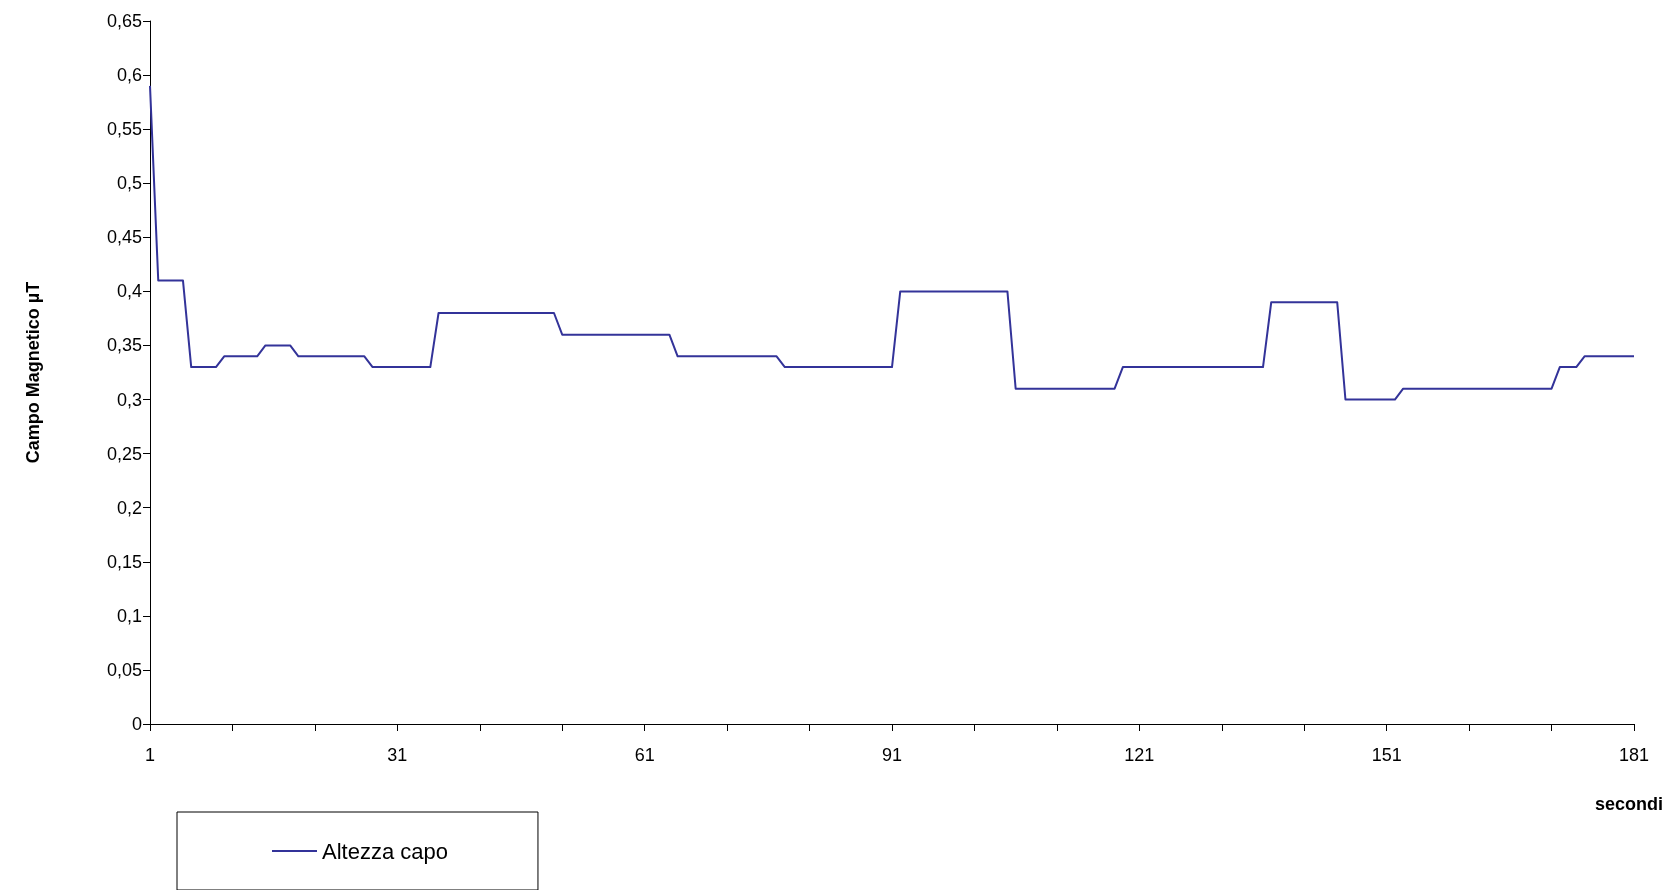 This screenshot has height=890, width=1671. What do you see at coordinates (124, 453) in the screenshot?
I see `y-tick-label: 0,25` at bounding box center [124, 453].